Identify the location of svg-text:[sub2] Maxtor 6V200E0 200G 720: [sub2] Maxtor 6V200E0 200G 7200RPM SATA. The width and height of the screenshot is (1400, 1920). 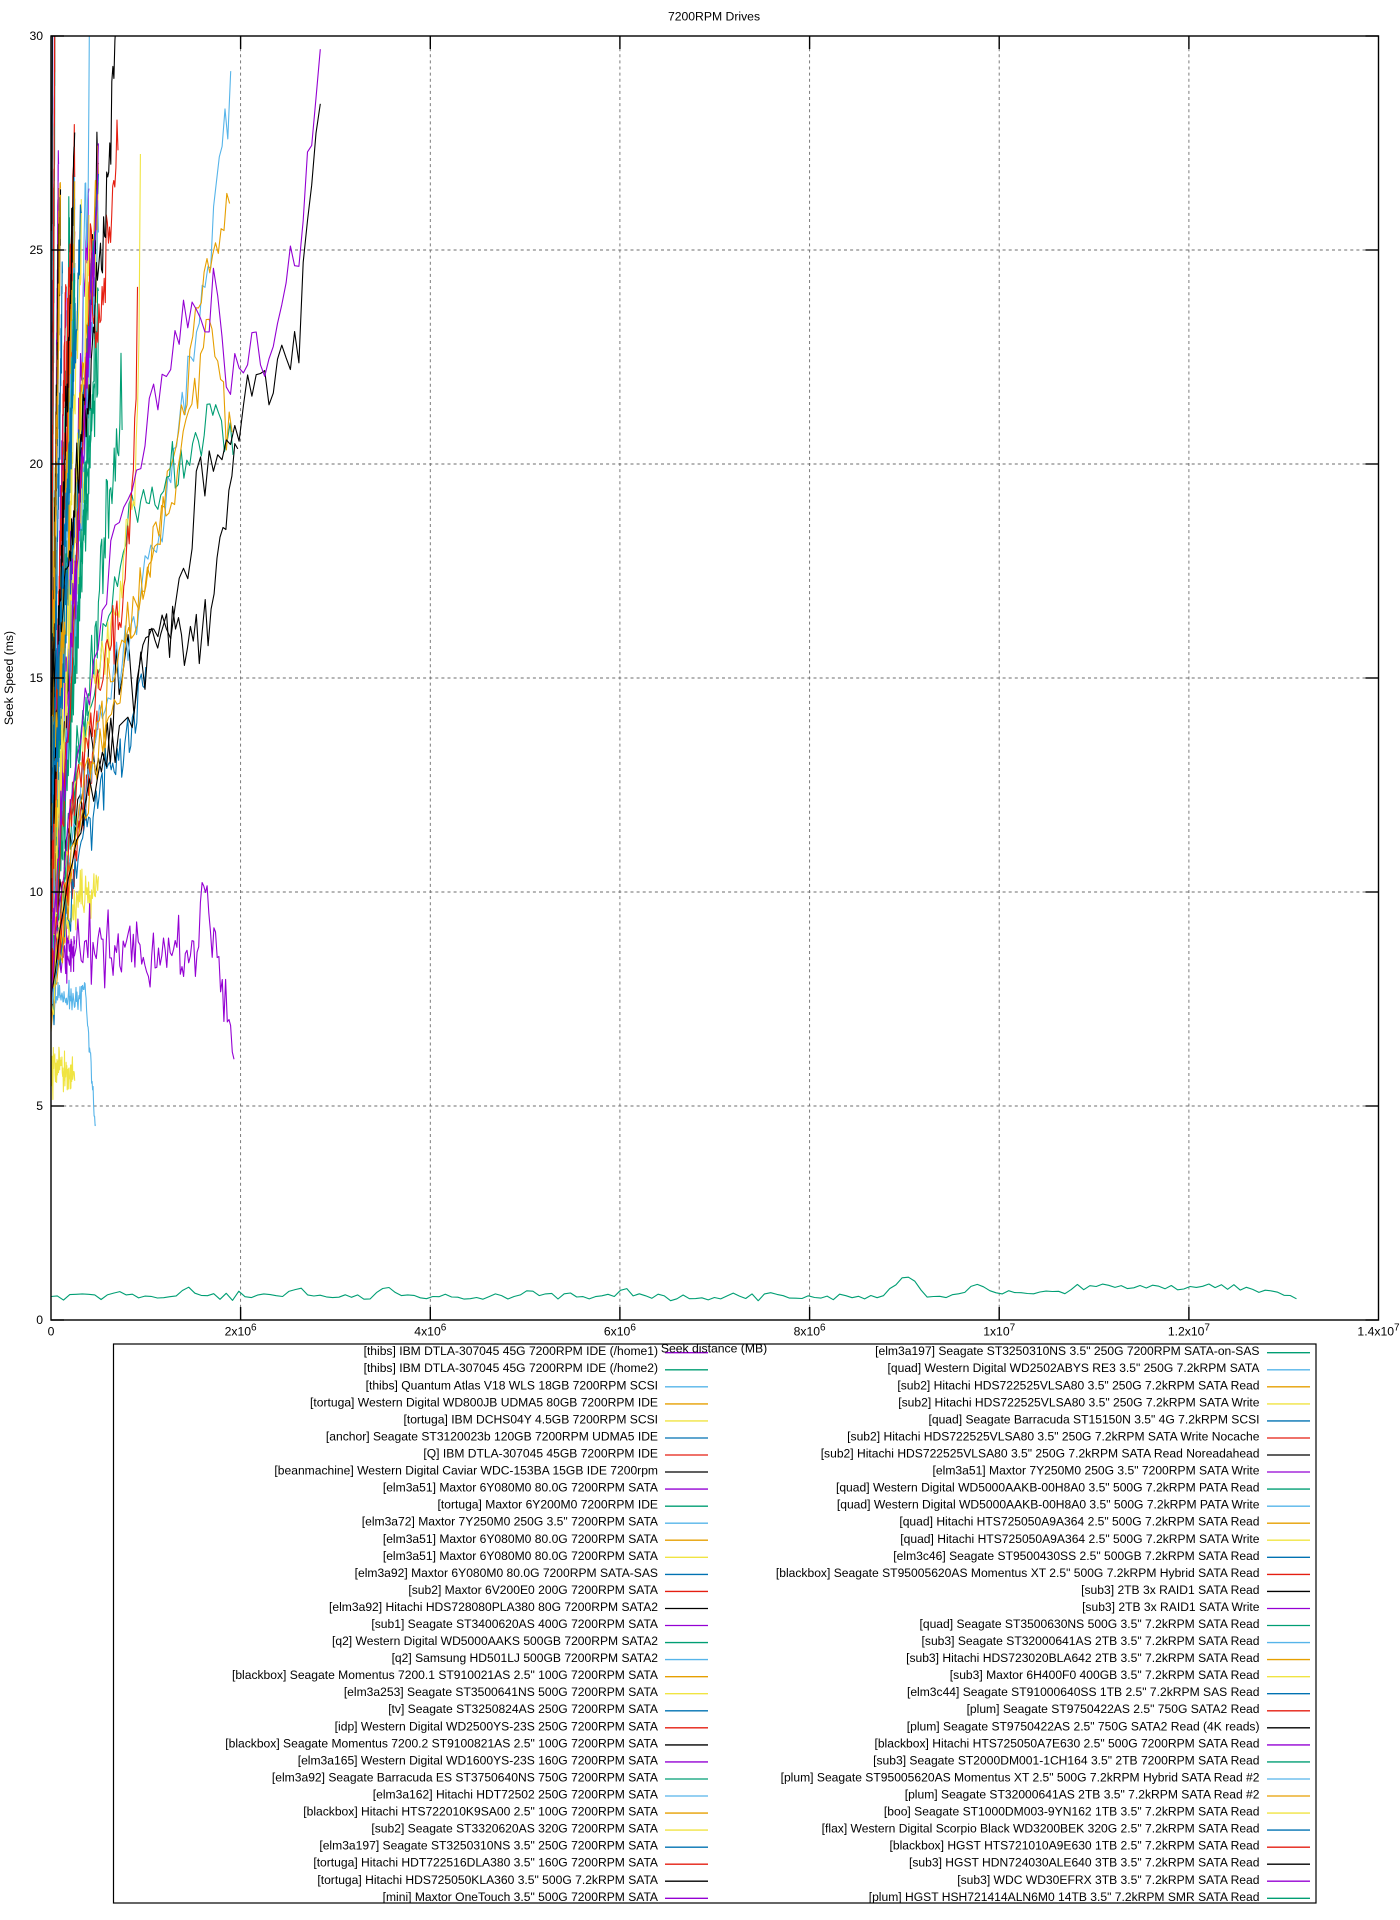
(533, 1590).